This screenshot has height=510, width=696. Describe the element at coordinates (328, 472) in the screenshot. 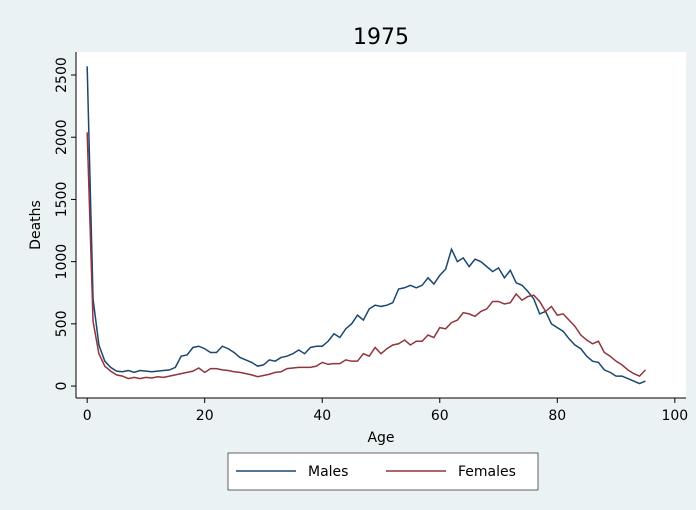

I see `legend-label: Males` at that location.